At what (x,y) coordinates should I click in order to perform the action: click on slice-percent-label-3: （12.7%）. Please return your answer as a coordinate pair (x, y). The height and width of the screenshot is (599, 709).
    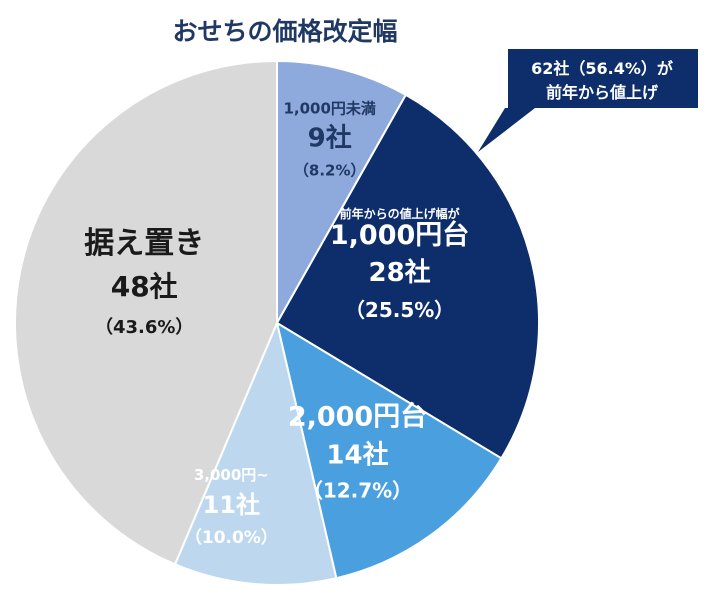
    Looking at the image, I should click on (357, 490).